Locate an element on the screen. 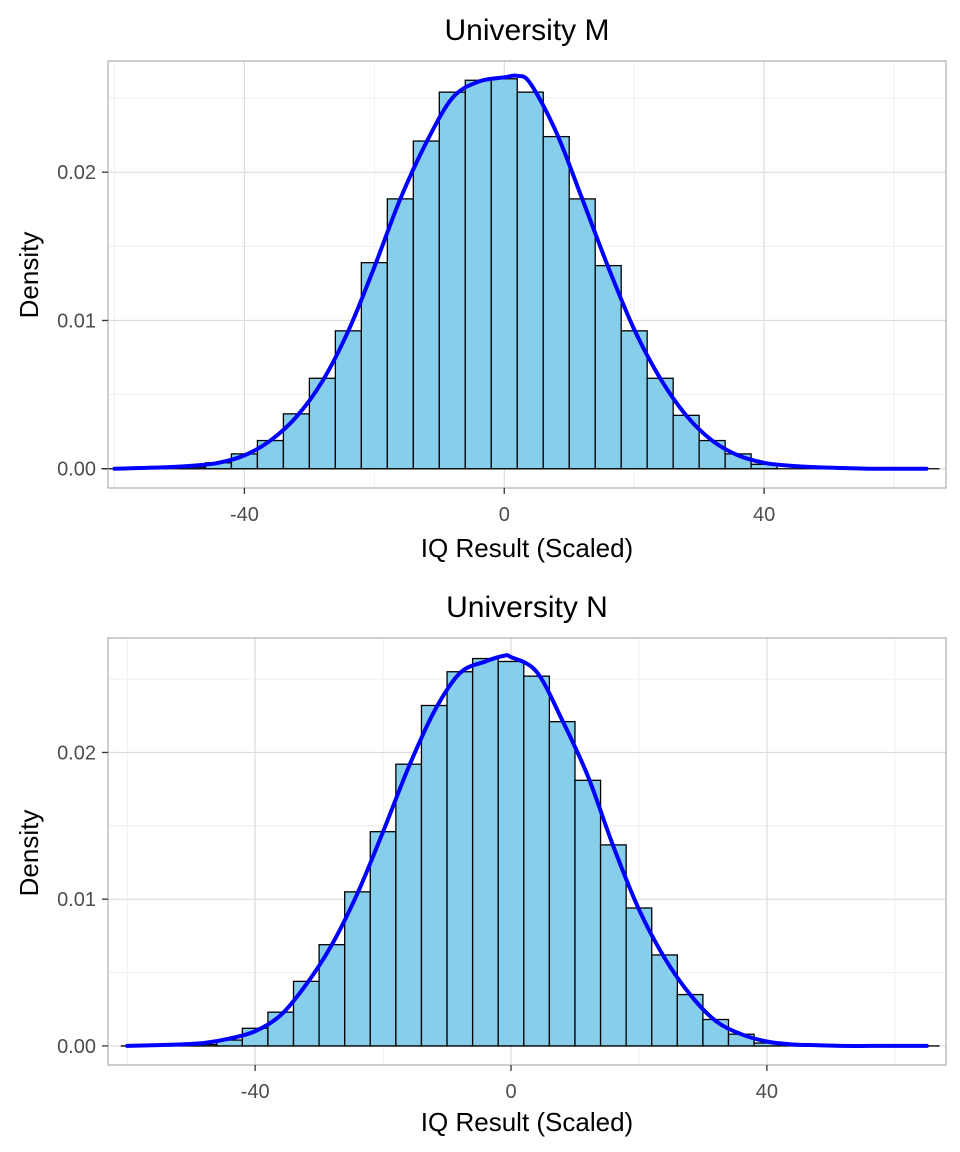 This screenshot has width=960, height=1152. chart-title: University N is located at coordinates (527, 607).